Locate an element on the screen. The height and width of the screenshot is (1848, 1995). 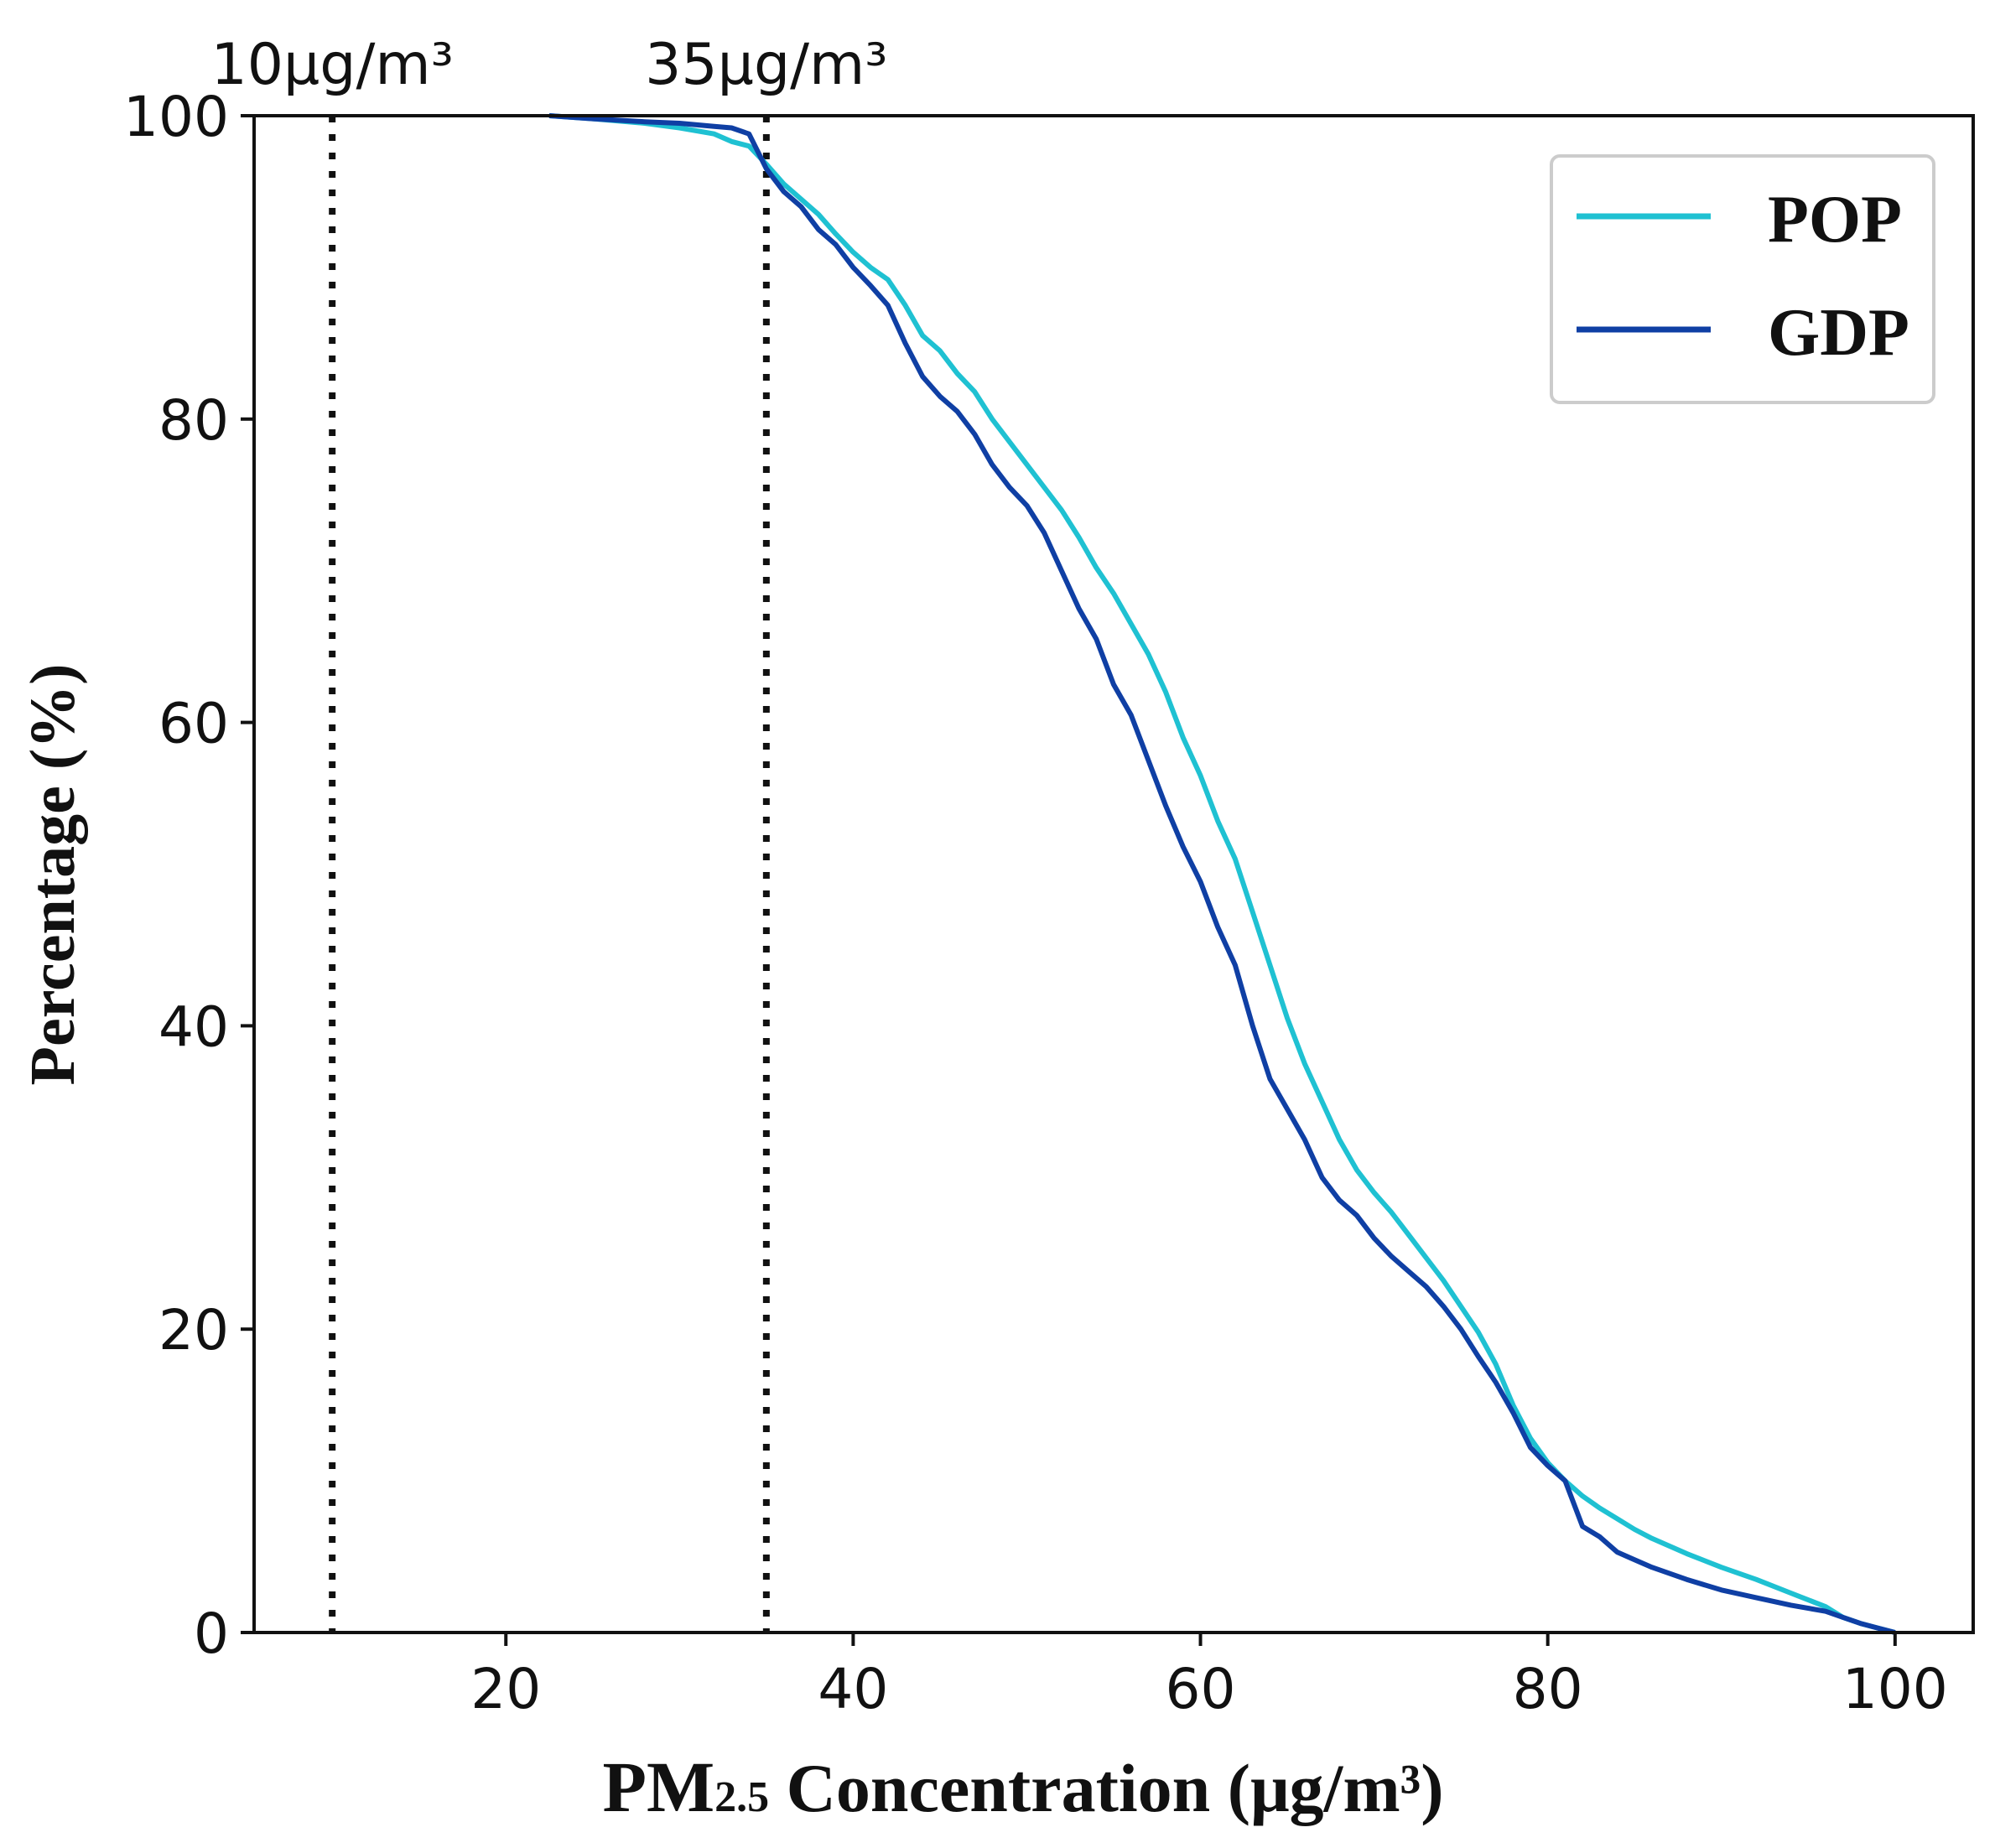
y-tick-label: 40 is located at coordinates (193, 1027).